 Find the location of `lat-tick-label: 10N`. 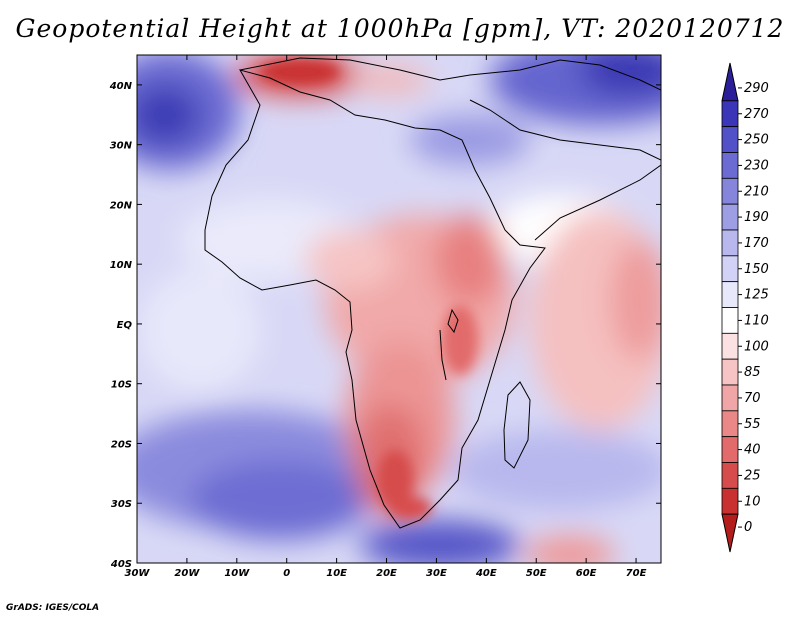

lat-tick-label: 10N is located at coordinates (121, 265).